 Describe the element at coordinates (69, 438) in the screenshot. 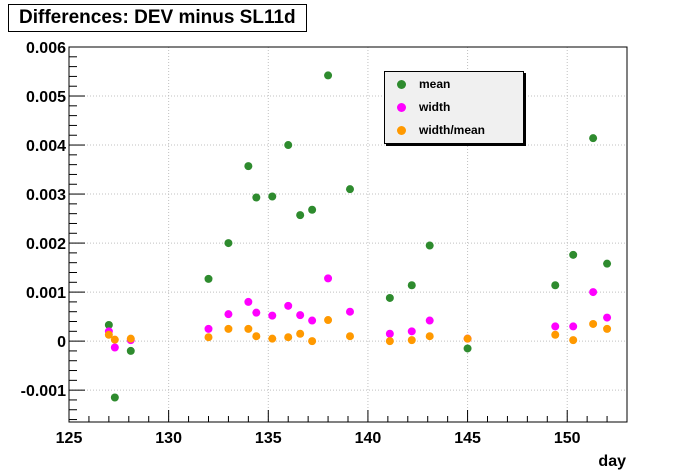

I see `x-tick-label: 125` at that location.